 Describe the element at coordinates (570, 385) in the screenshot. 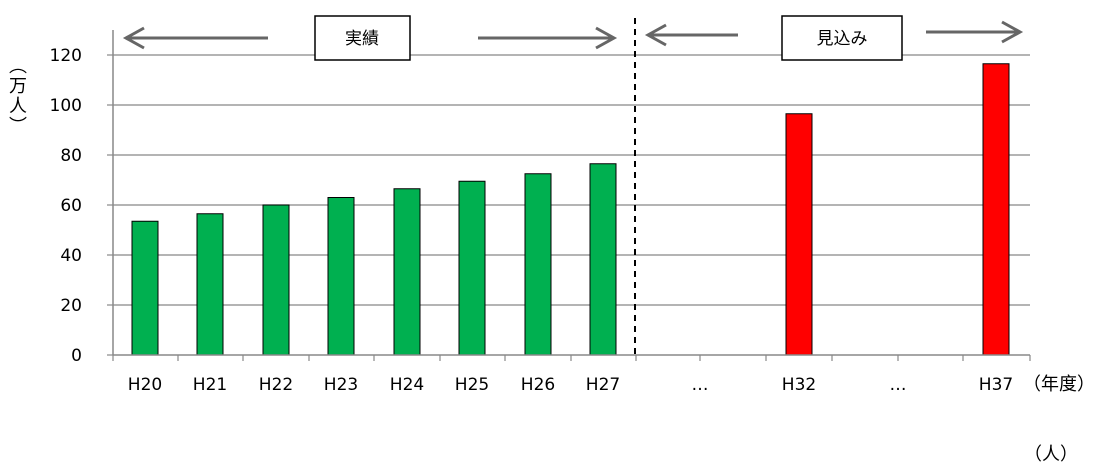

I see `x-tick-labels: H20 H21 H22 H23 H24 H25 H26 H27 … H32 … H37` at that location.